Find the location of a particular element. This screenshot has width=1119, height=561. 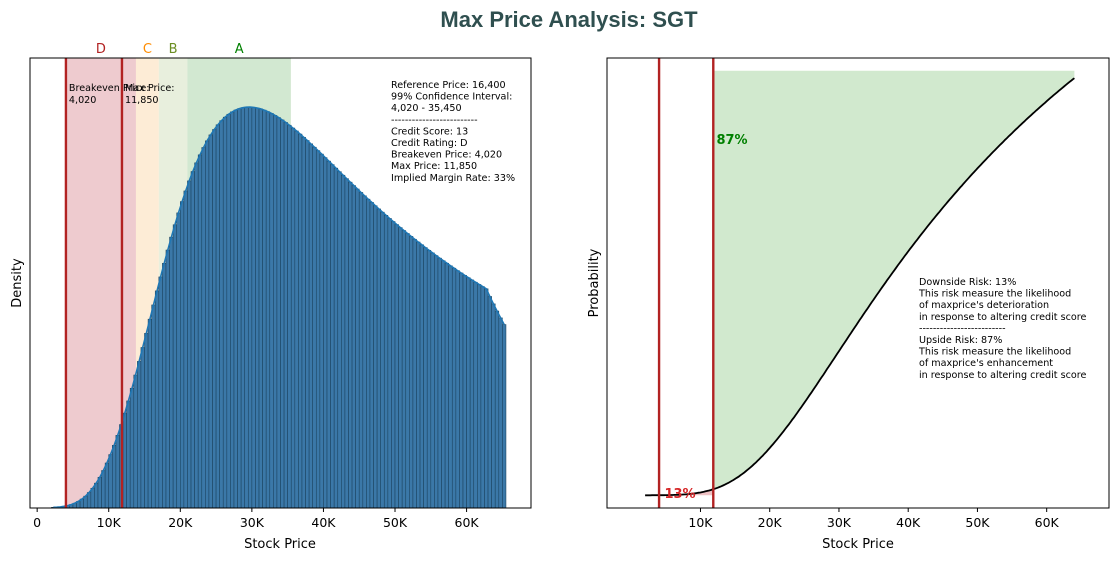

zone-label-D: D is located at coordinates (101, 49).